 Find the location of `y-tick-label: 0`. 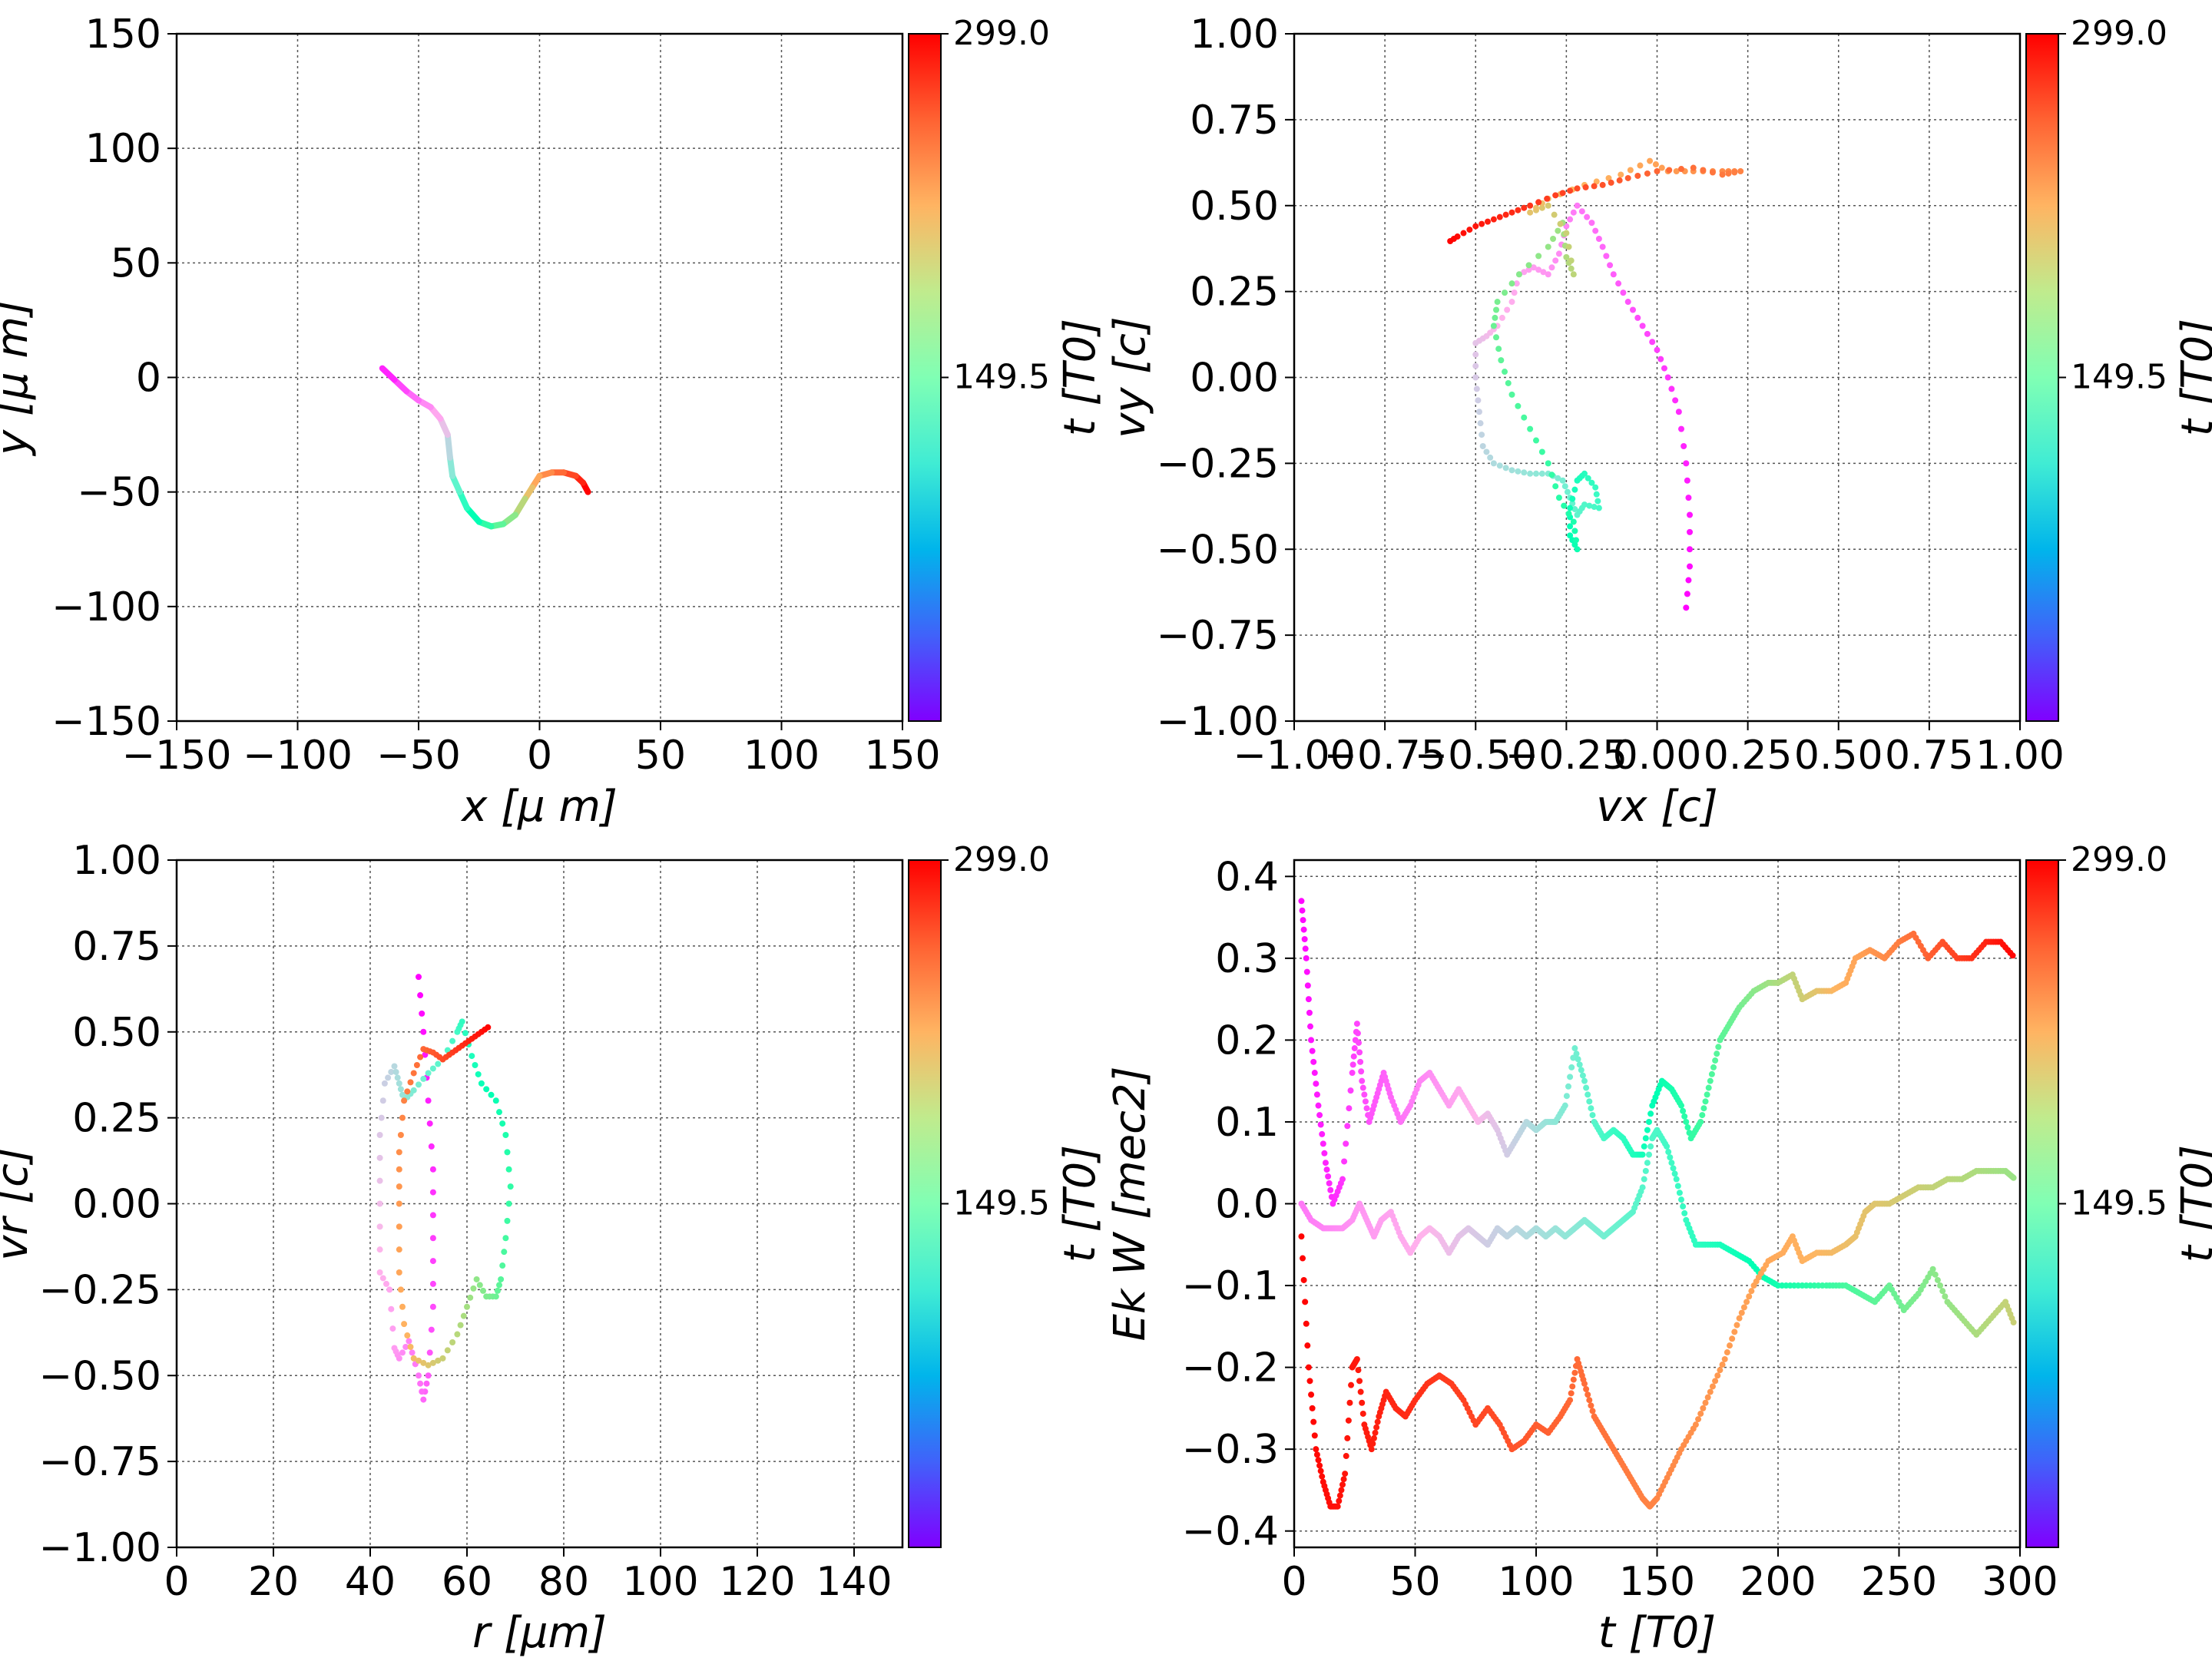

y-tick-label: 0 is located at coordinates (148, 379).